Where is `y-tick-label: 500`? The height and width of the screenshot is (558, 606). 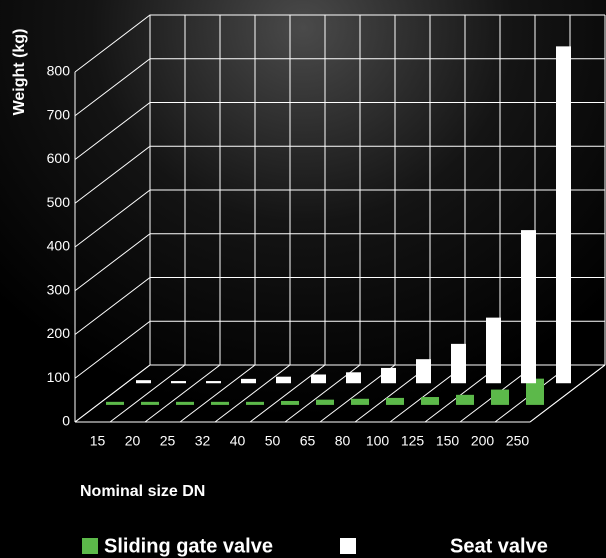 y-tick-label: 500 is located at coordinates (59, 202).